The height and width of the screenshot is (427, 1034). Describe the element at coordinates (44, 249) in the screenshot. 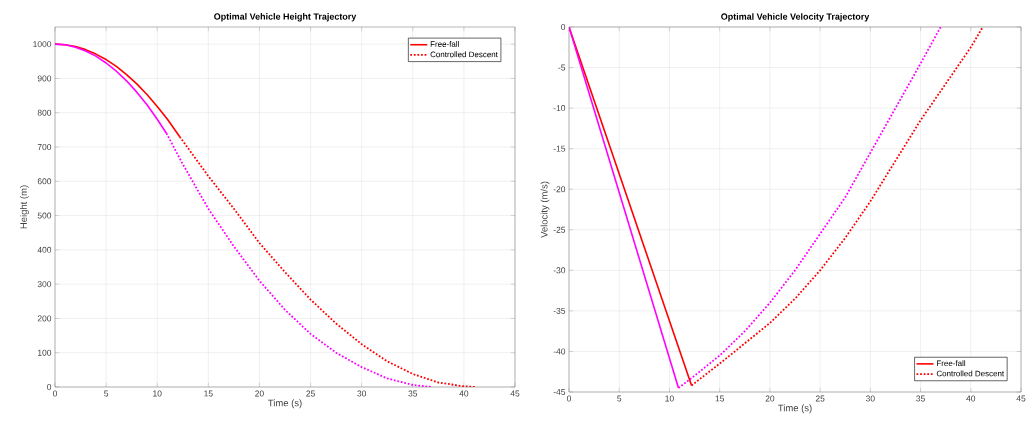

I see `y-tick-label: 400` at that location.